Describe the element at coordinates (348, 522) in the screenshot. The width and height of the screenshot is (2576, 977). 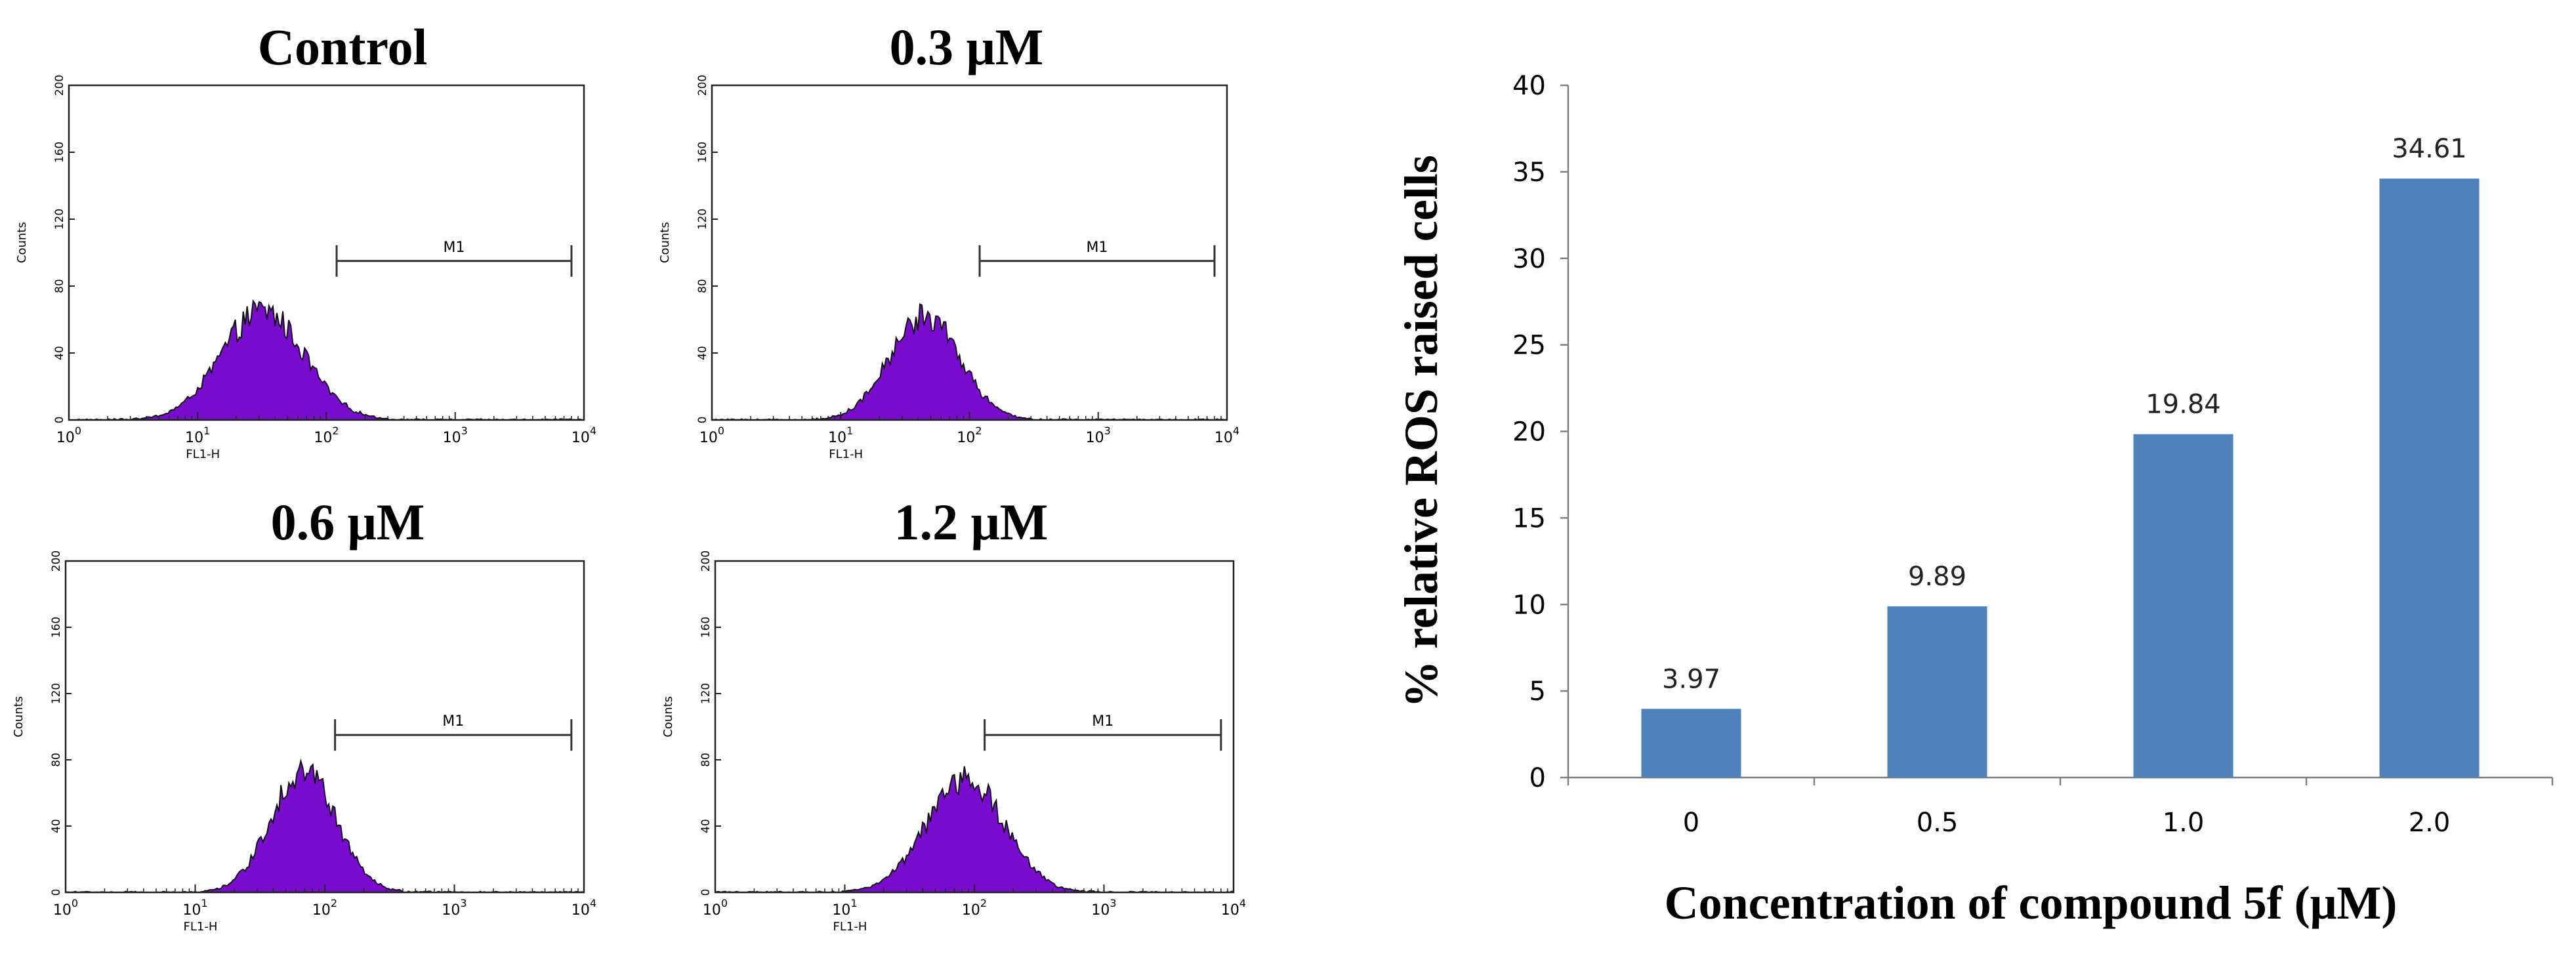
I see `histogram-title: 0.6 μM` at that location.